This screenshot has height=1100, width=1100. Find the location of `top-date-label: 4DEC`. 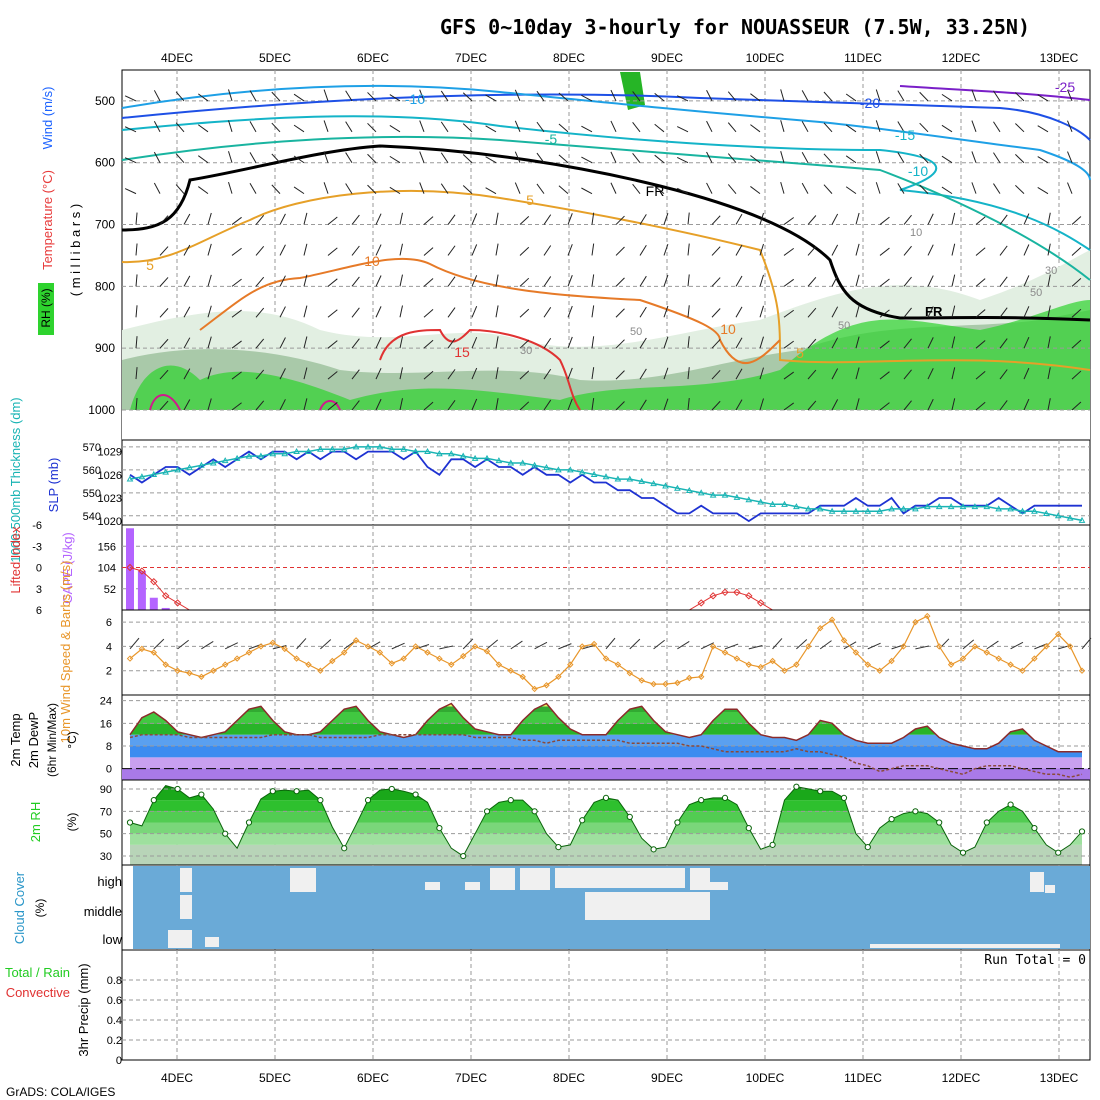

top-date-label: 4DEC is located at coordinates (177, 58).